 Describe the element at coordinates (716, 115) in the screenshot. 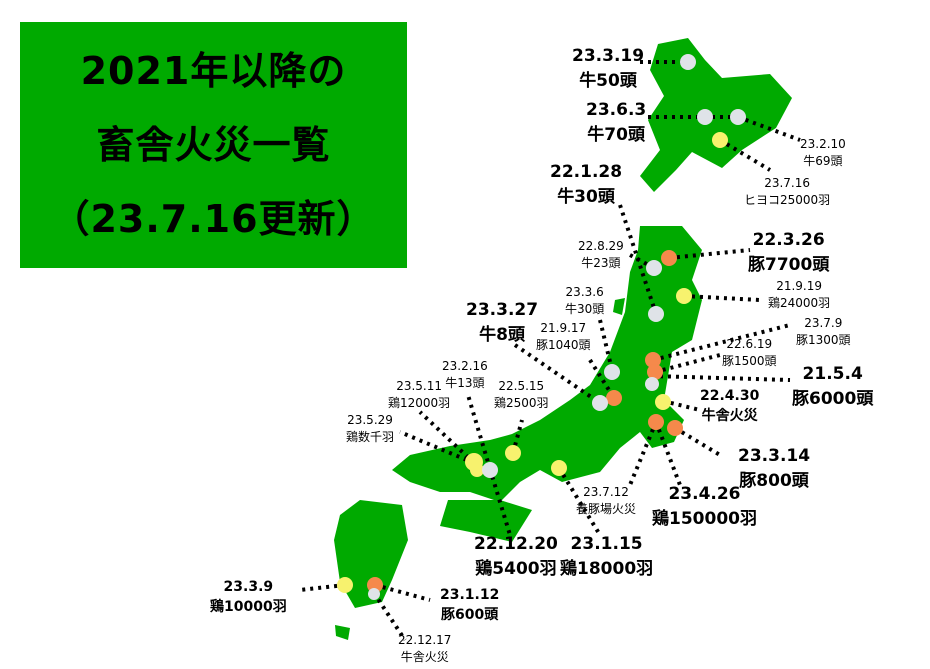

I see `hokkaido` at that location.